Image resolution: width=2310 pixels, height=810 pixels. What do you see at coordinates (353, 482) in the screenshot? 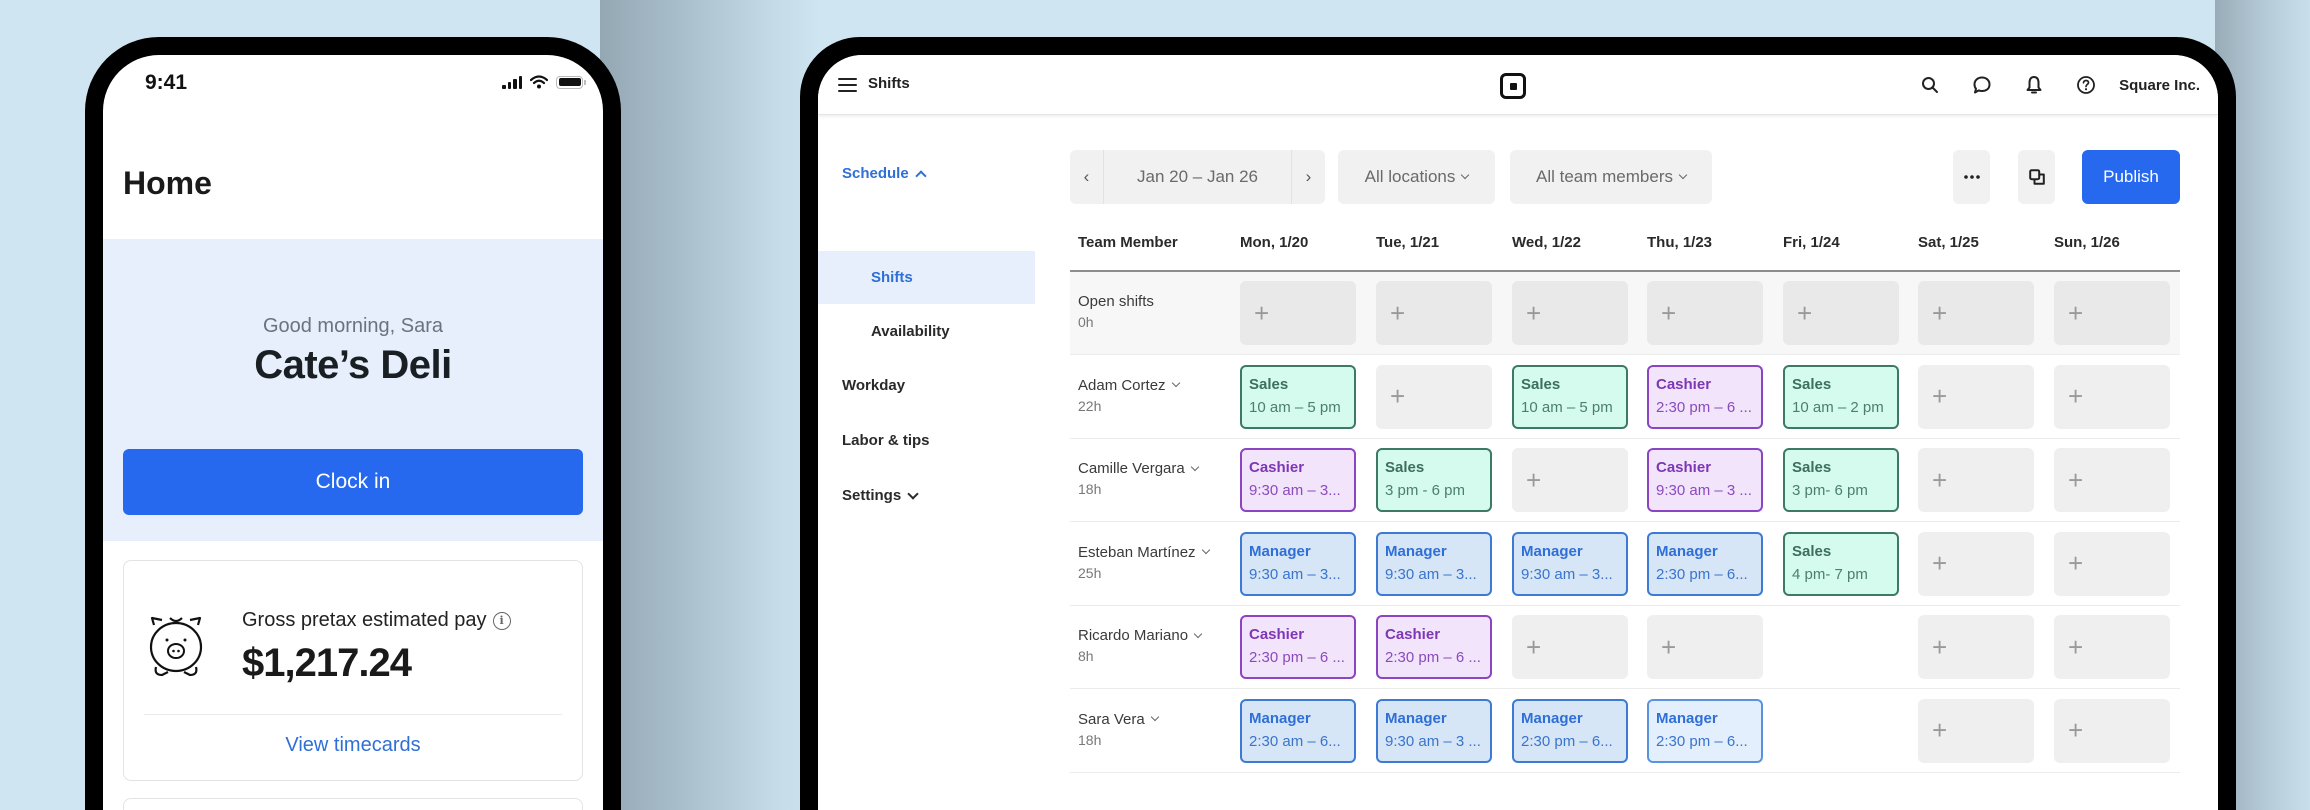
I see `clock-in-button: Clock in` at bounding box center [353, 482].